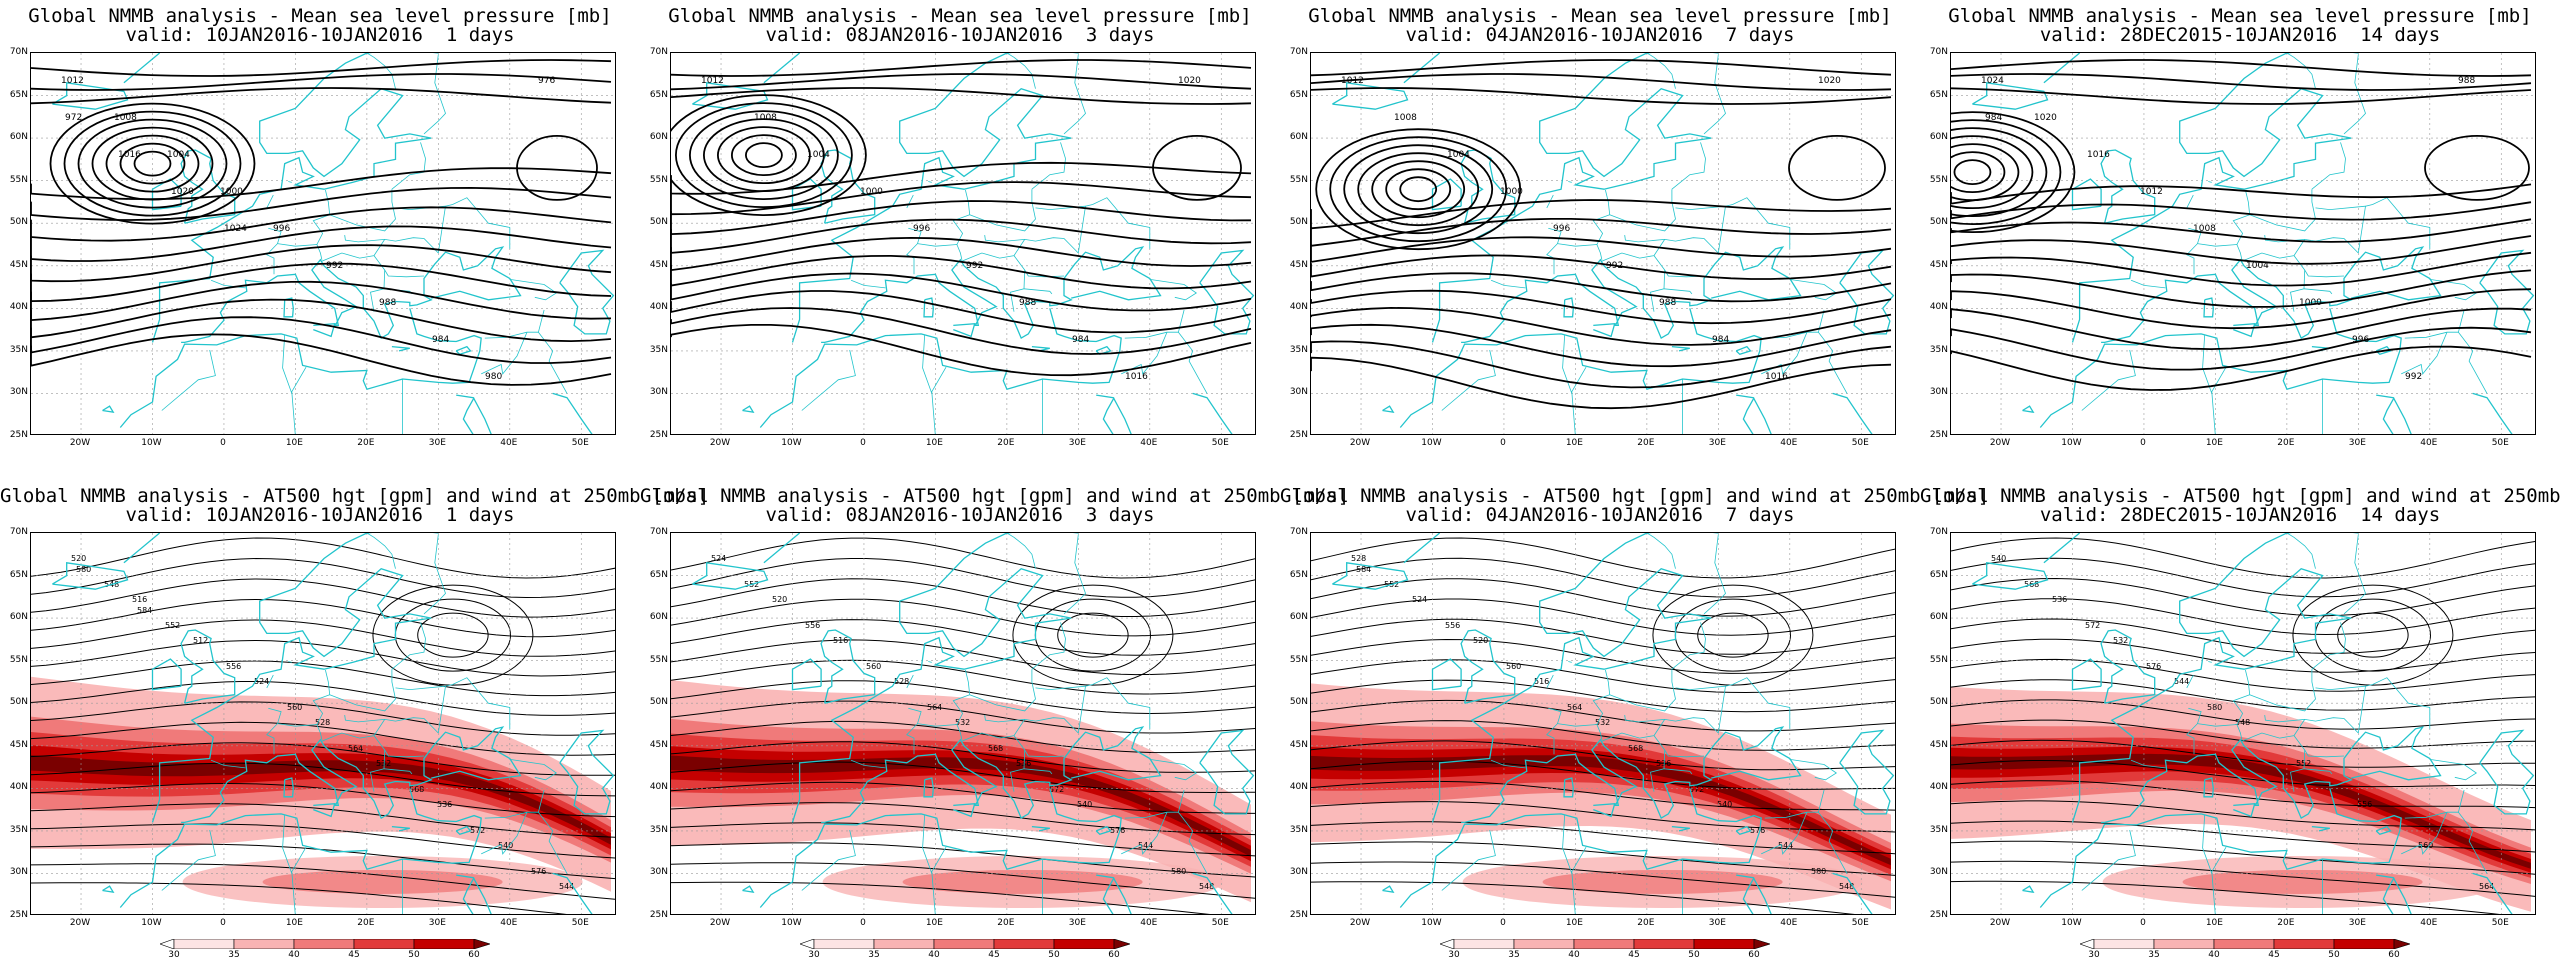  What do you see at coordinates (1663, 763) in the screenshot?
I see `contour-label: 536` at bounding box center [1663, 763].